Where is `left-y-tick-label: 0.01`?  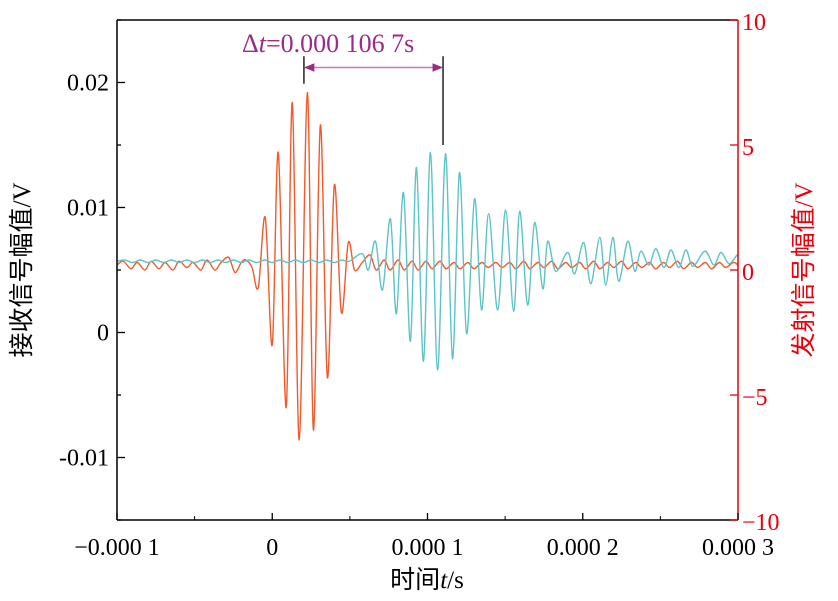
left-y-tick-label: 0.01 is located at coordinates (88, 209).